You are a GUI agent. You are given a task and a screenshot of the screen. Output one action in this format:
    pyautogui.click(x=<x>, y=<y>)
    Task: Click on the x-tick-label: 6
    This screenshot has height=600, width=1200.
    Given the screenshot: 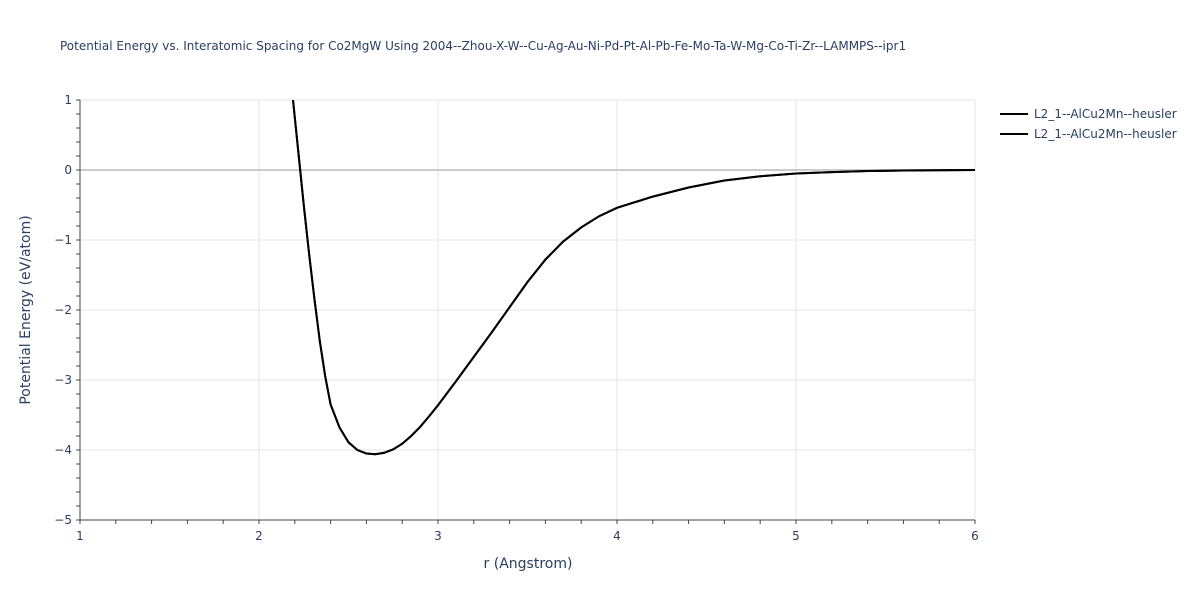 What is the action you would take?
    pyautogui.click(x=975, y=536)
    